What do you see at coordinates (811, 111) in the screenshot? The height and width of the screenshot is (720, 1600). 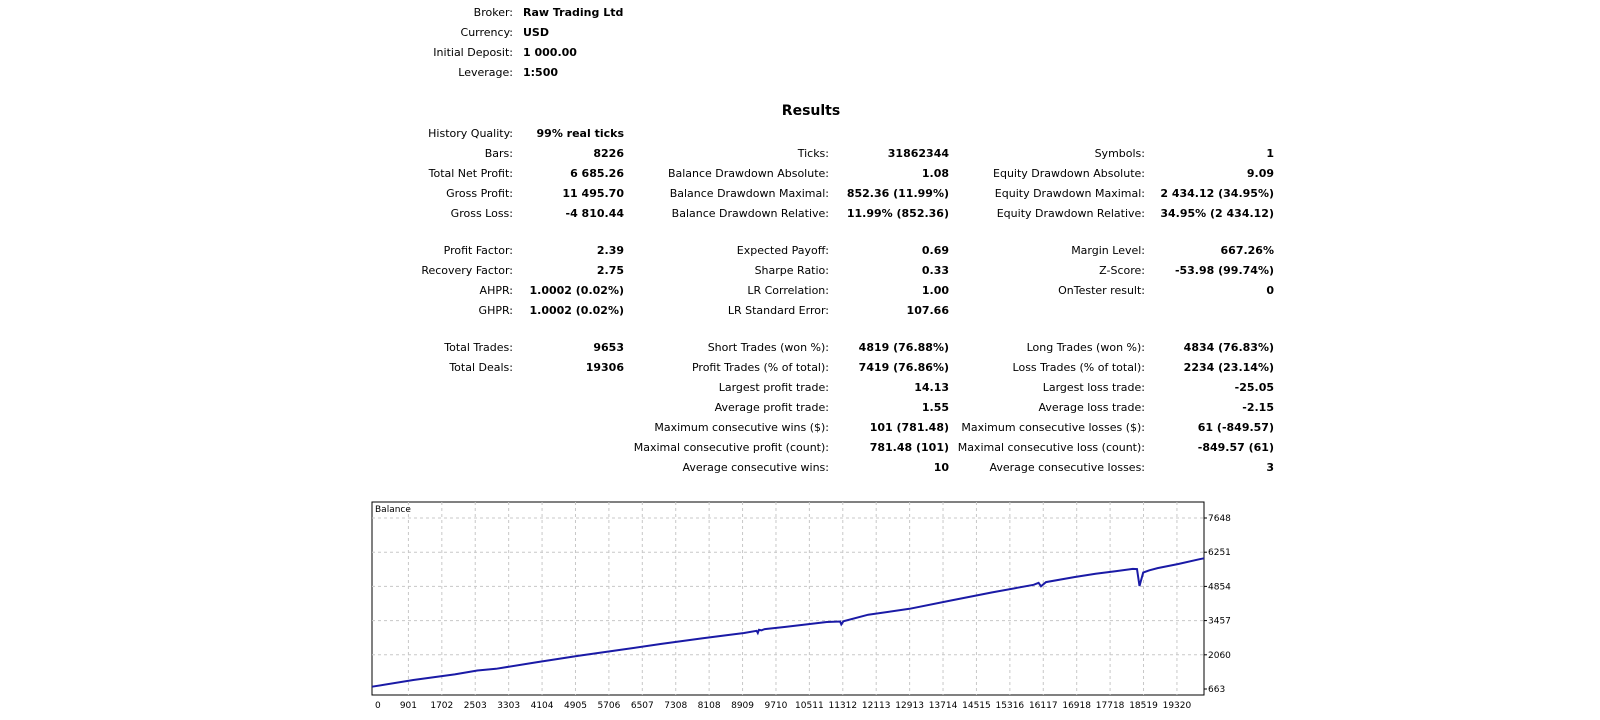 I see `results-title: Results` at bounding box center [811, 111].